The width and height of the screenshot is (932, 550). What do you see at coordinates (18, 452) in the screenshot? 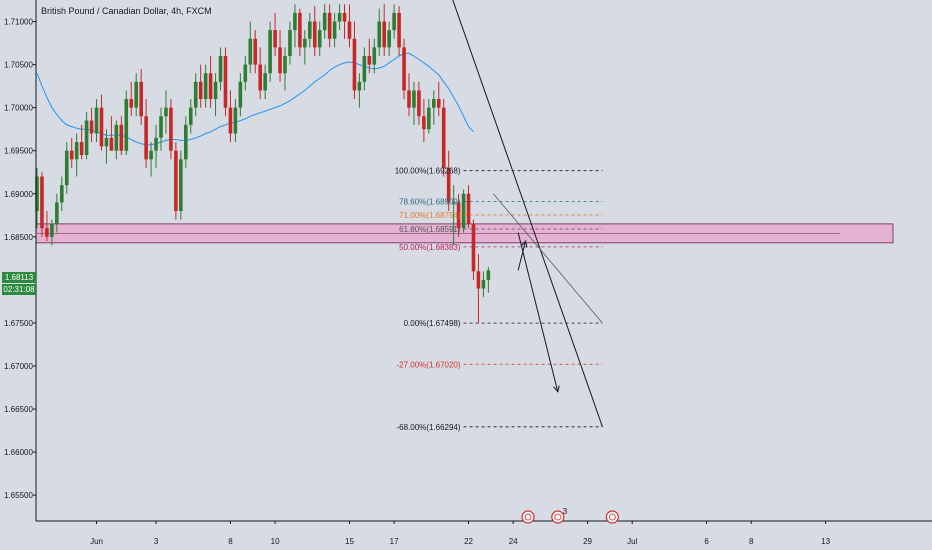
I see `price-tick-label: 1.66000` at bounding box center [18, 452].